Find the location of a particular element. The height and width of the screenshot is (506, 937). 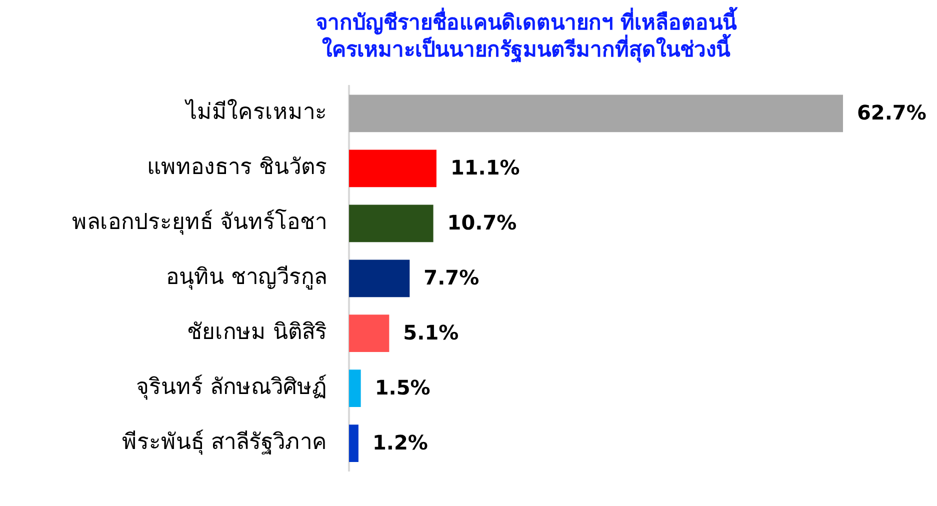

data-label: 1.5% is located at coordinates (402, 388).